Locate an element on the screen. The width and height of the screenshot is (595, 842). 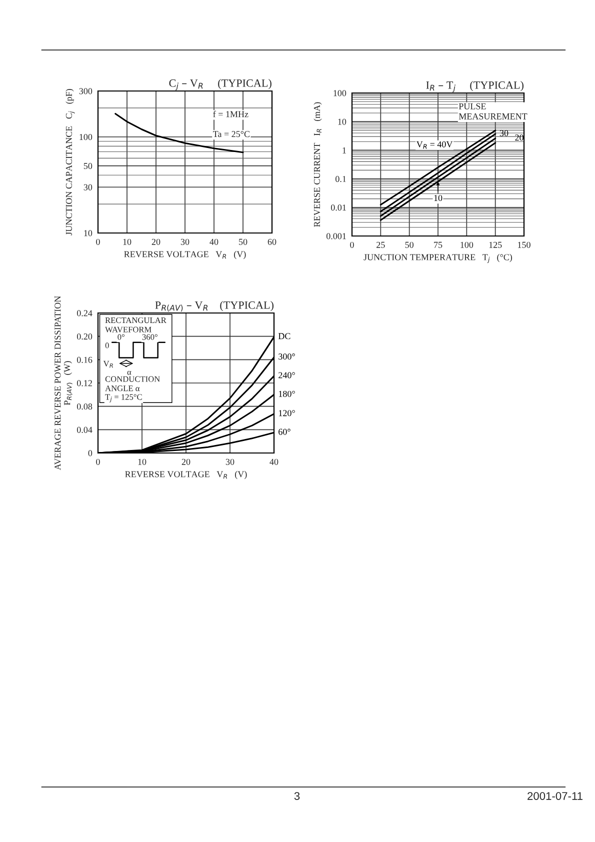
x-tick-label: 125 is located at coordinates (495, 245).